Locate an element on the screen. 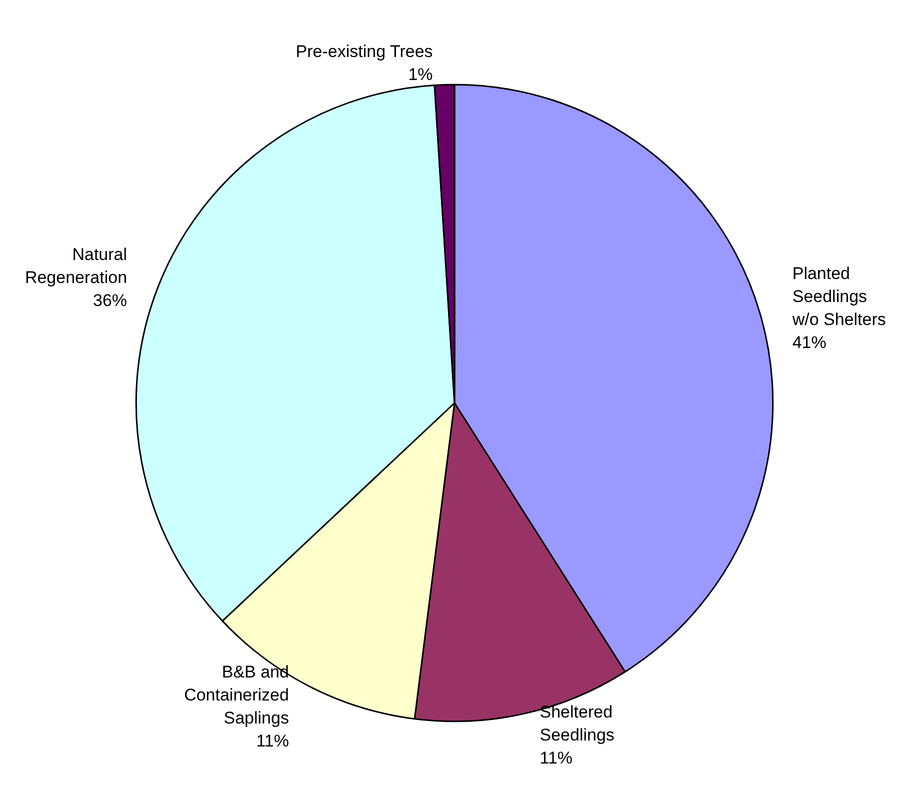 The image size is (909, 806). slice-label: Natural Regeneration is located at coordinates (76, 266).